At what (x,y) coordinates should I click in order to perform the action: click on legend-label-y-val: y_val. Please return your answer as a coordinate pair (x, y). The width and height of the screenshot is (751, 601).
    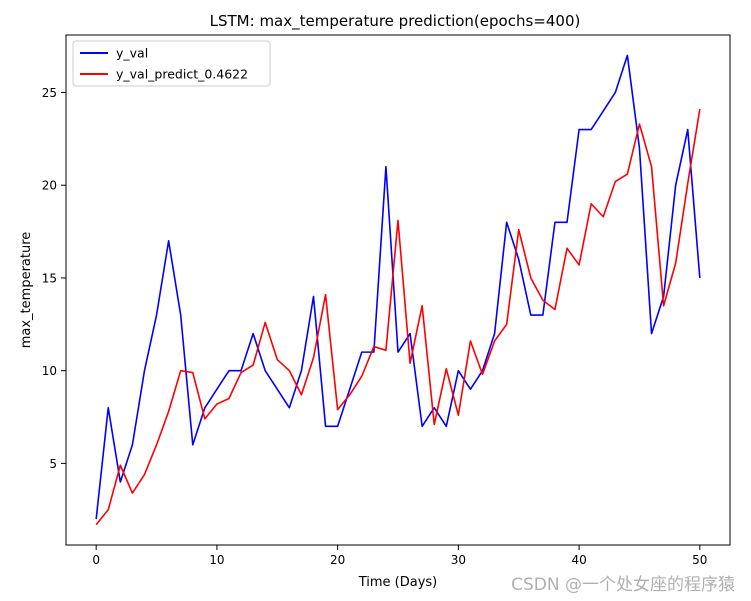
    Looking at the image, I should click on (132, 53).